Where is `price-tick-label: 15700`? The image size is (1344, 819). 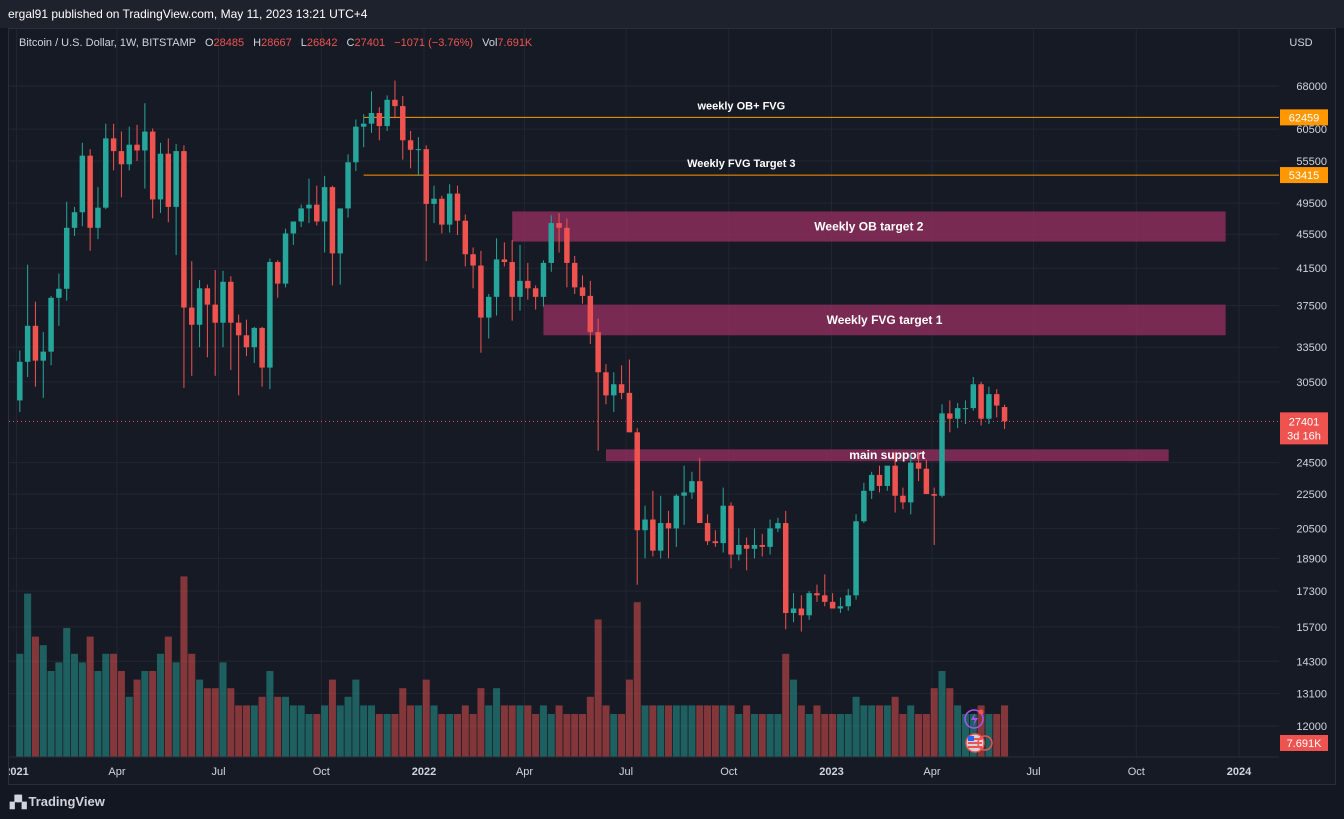 price-tick-label: 15700 is located at coordinates (1311, 628).